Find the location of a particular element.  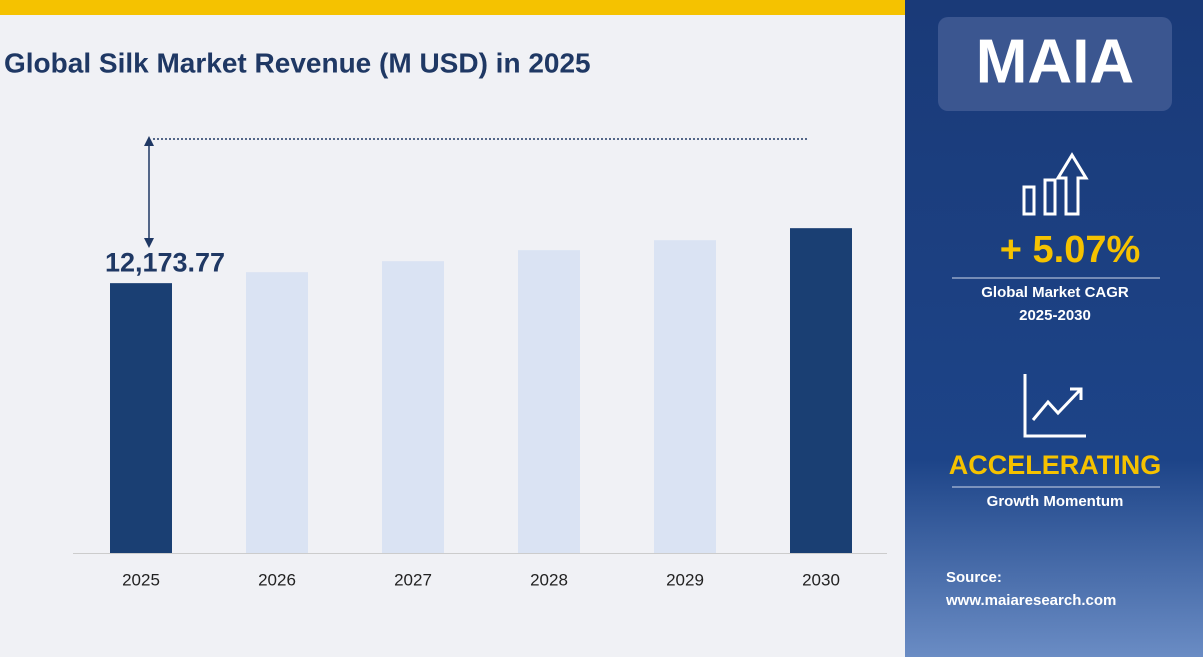

top-stripe is located at coordinates (452, 7).